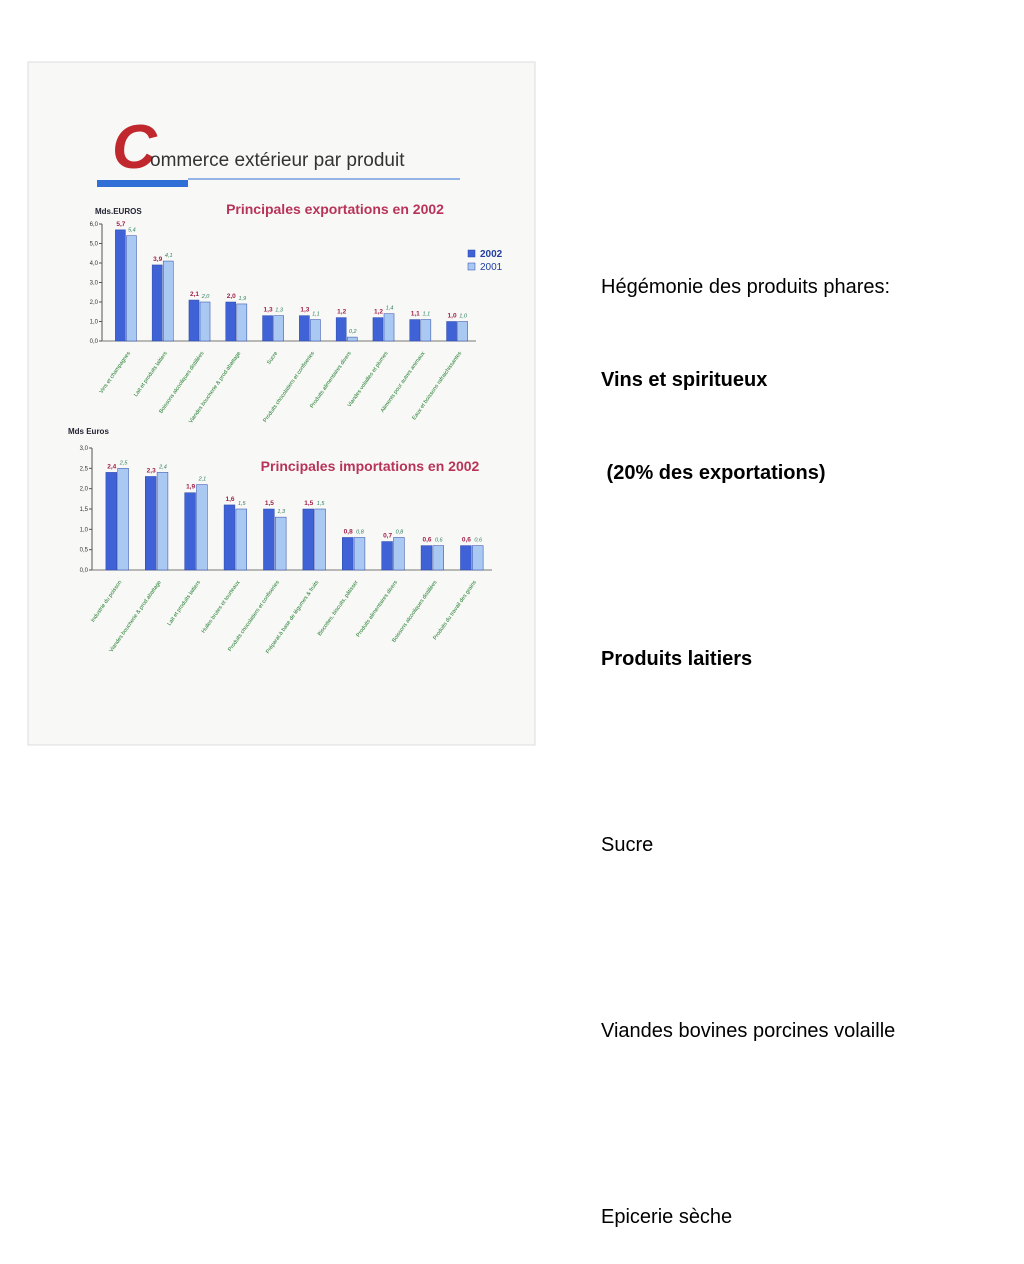  I want to click on y-tick-label: 0,5, so click(84, 551).